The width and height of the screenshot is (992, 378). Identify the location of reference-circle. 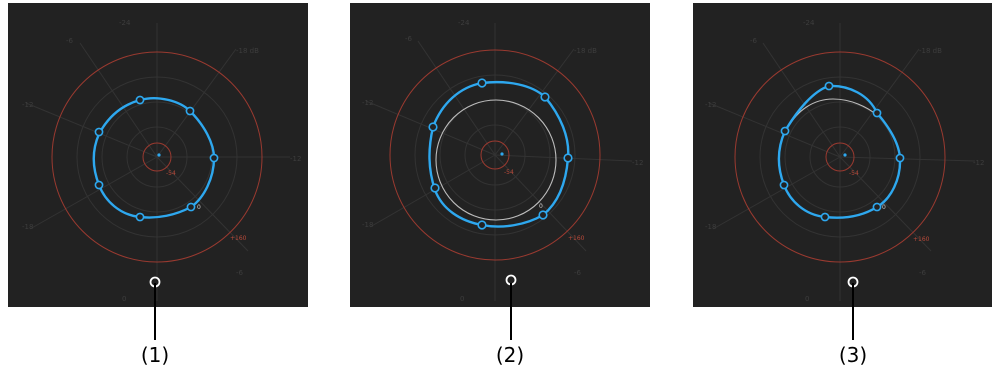
(496, 160).